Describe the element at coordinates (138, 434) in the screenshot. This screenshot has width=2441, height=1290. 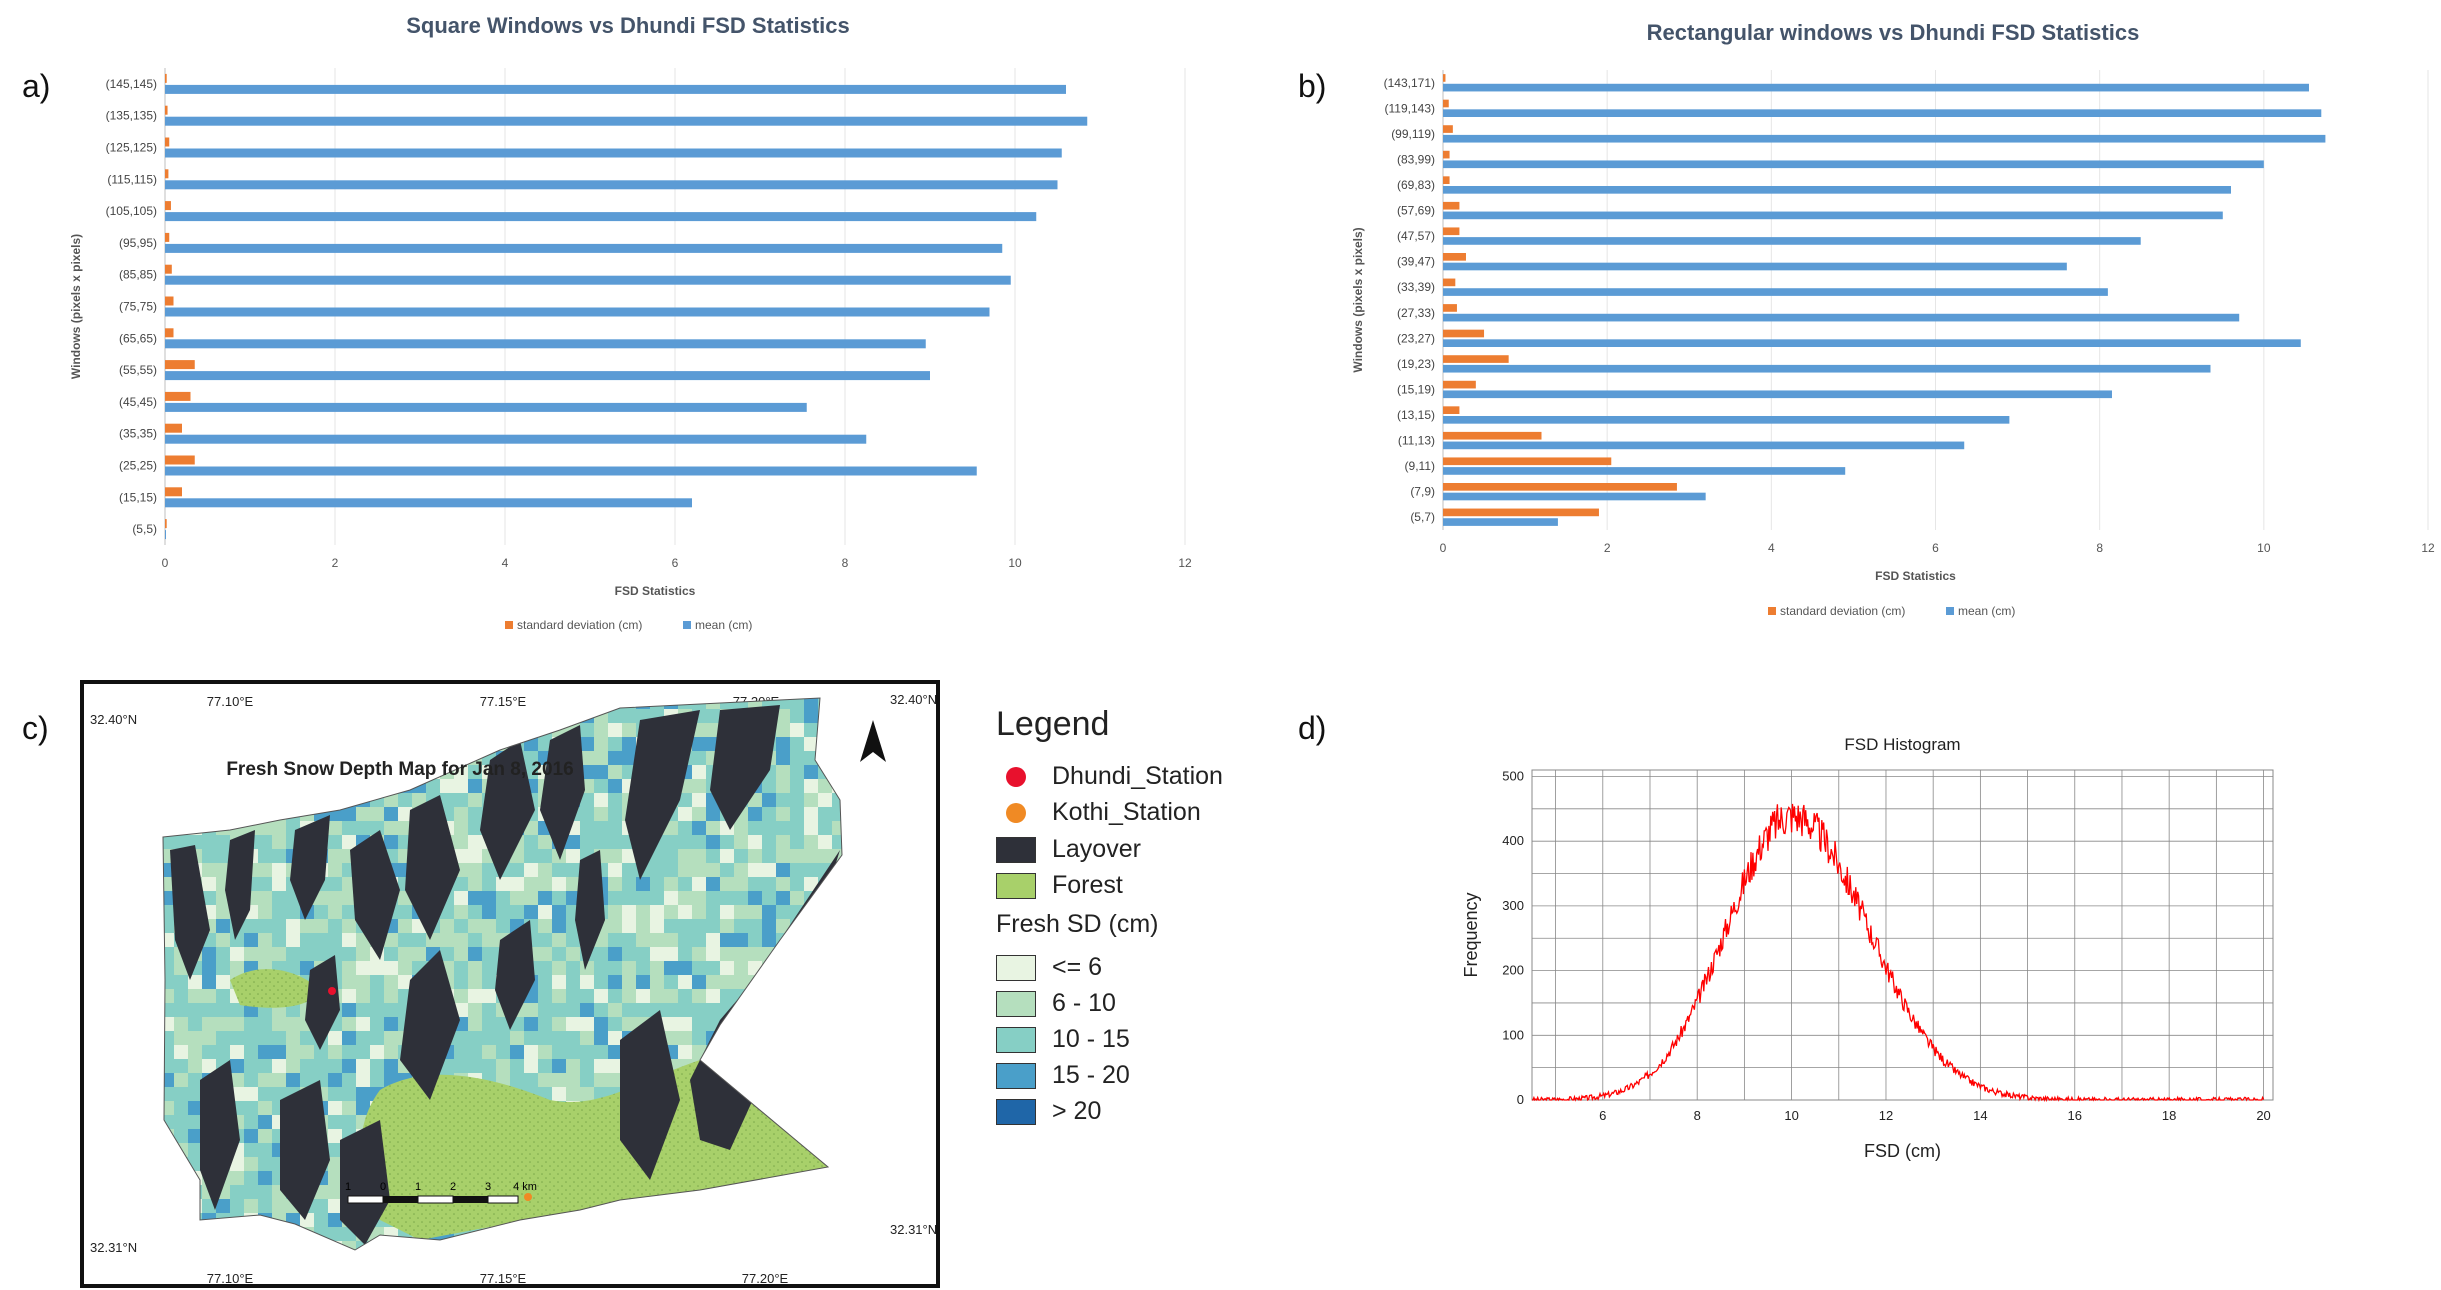
I see `y-tick-label: (35,35)` at that location.